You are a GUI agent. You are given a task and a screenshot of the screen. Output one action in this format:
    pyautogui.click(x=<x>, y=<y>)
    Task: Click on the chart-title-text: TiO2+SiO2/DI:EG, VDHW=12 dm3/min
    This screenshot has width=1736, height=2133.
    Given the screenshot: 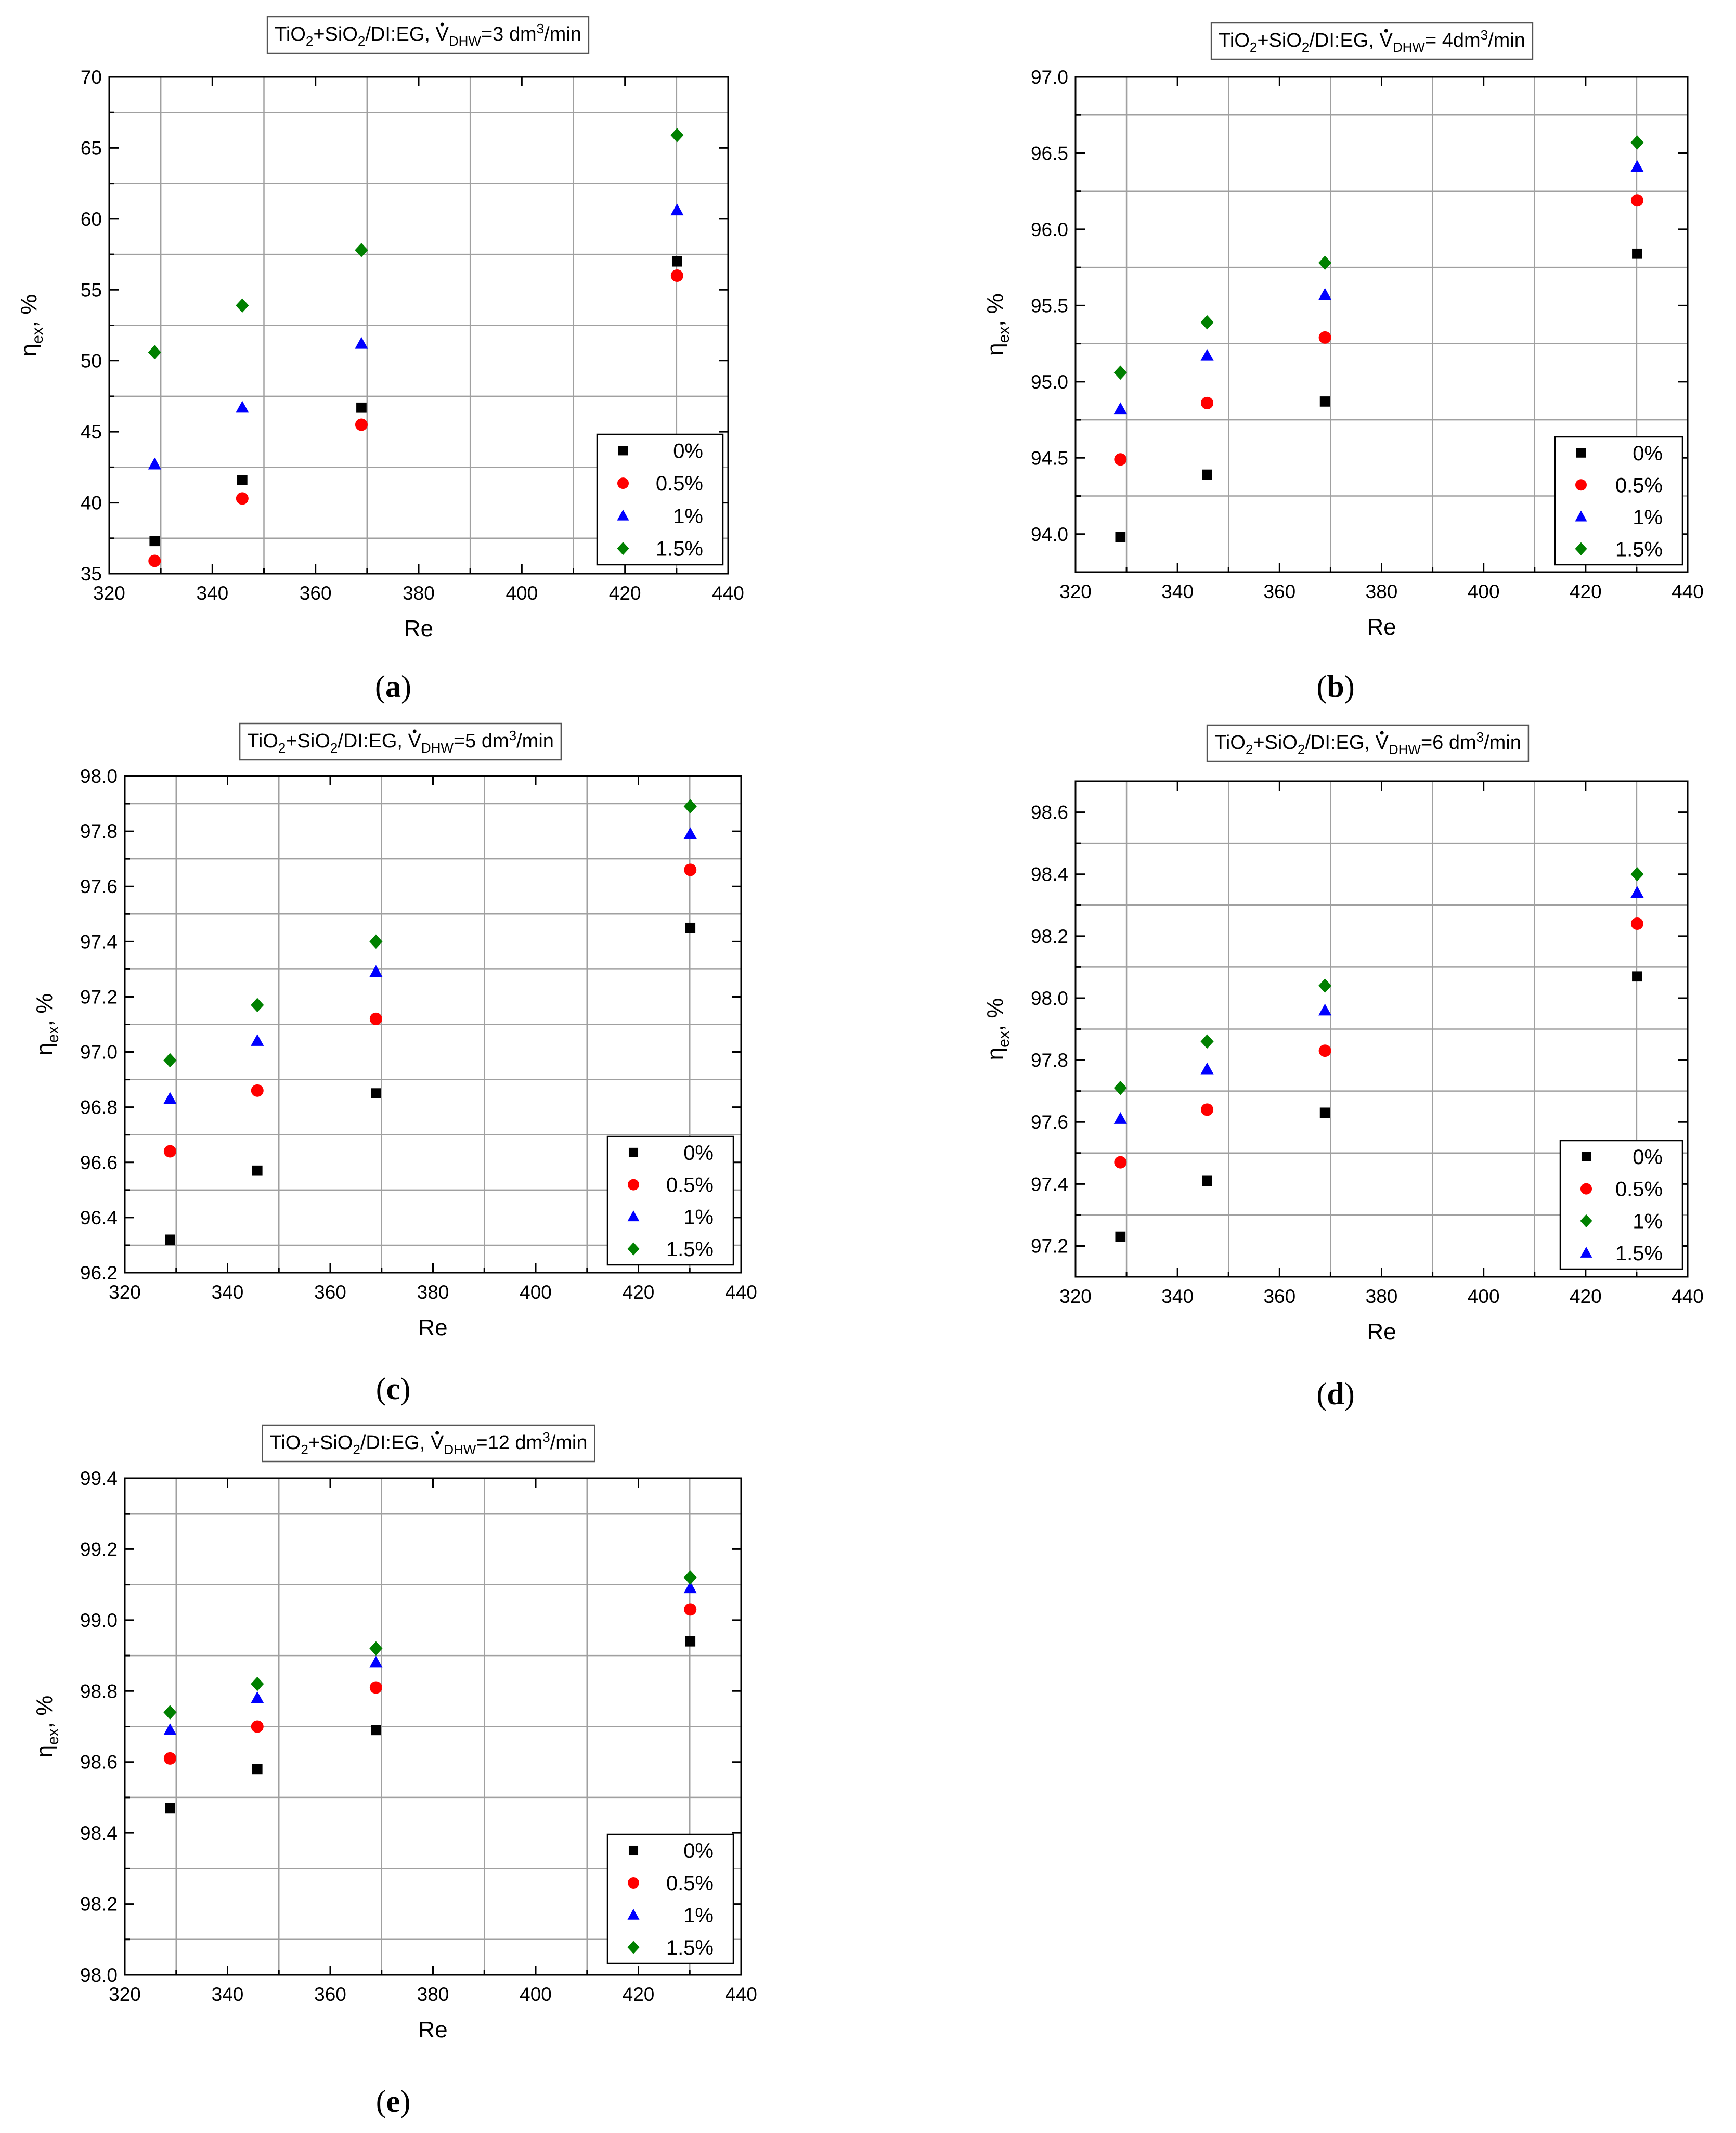 What is the action you would take?
    pyautogui.click(x=429, y=1443)
    